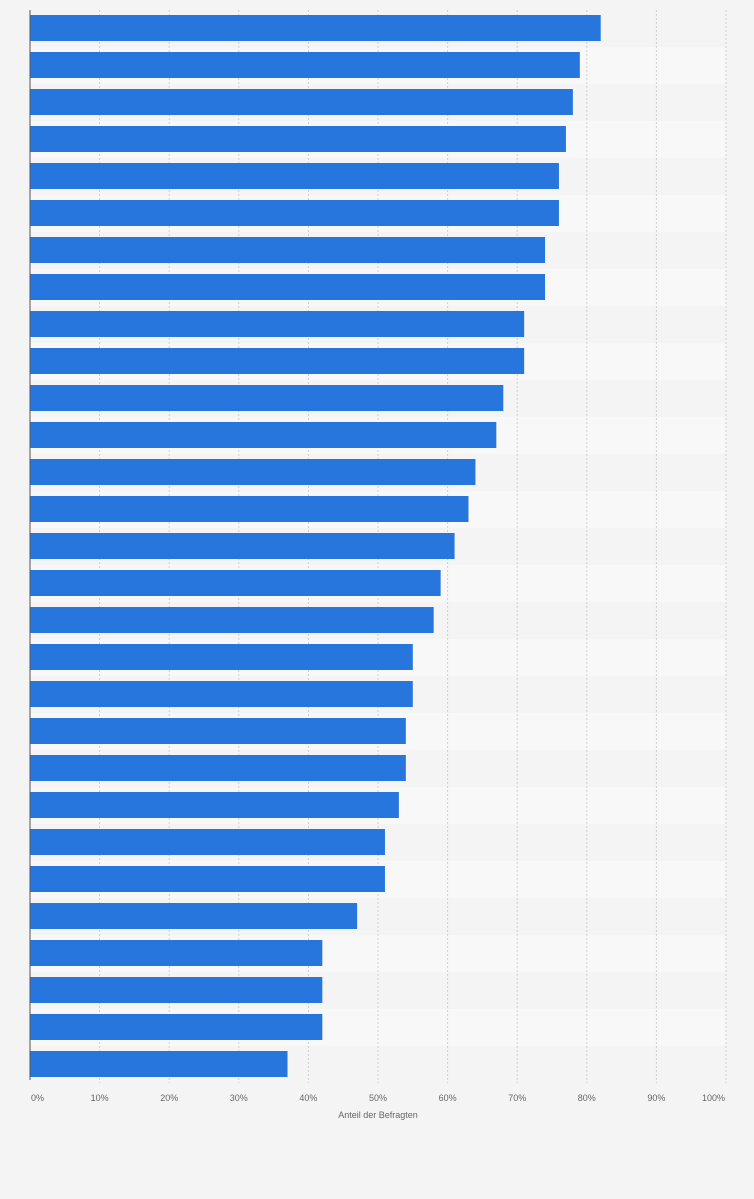 Image resolution: width=754 pixels, height=1199 pixels. I want to click on x-tick-label: 0%, so click(37, 1098).